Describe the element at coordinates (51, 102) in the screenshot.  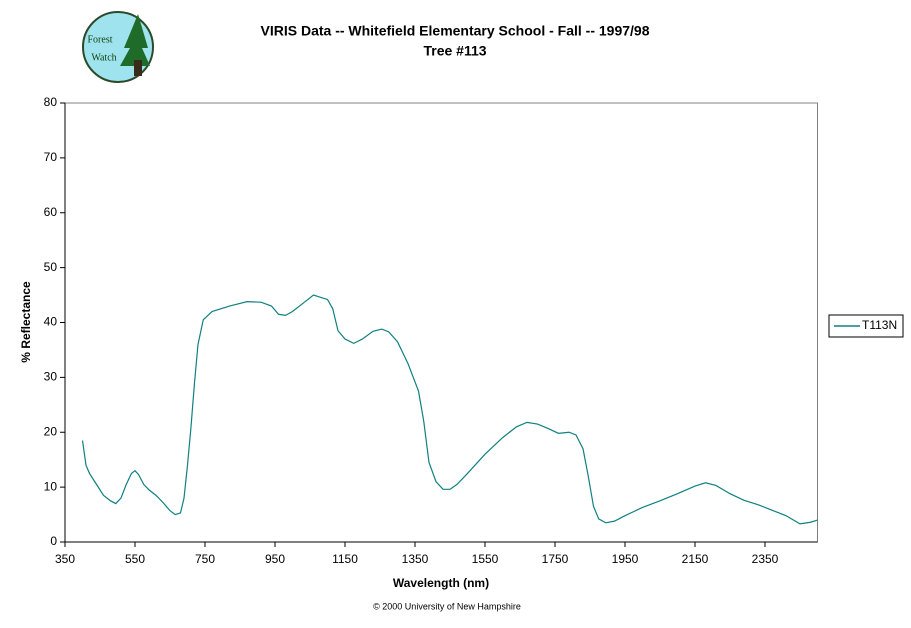
I see `y-tick-label: 80` at that location.